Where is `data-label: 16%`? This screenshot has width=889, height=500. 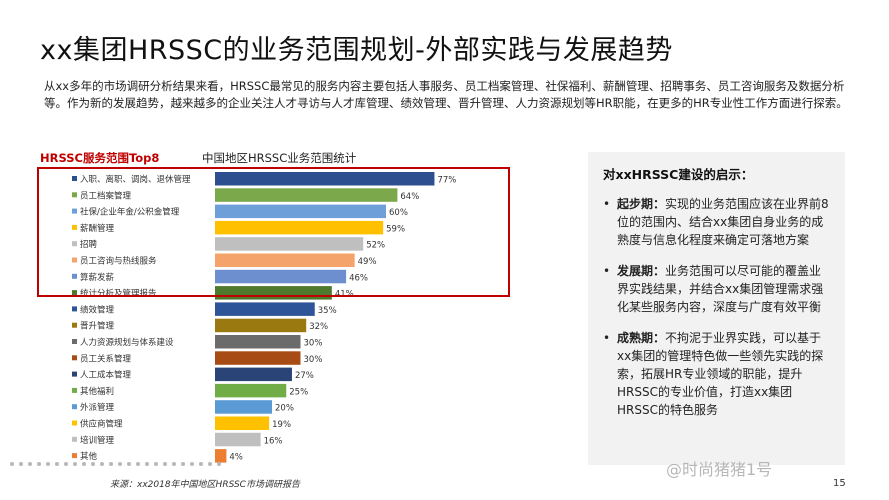
data-label: 16% is located at coordinates (273, 441).